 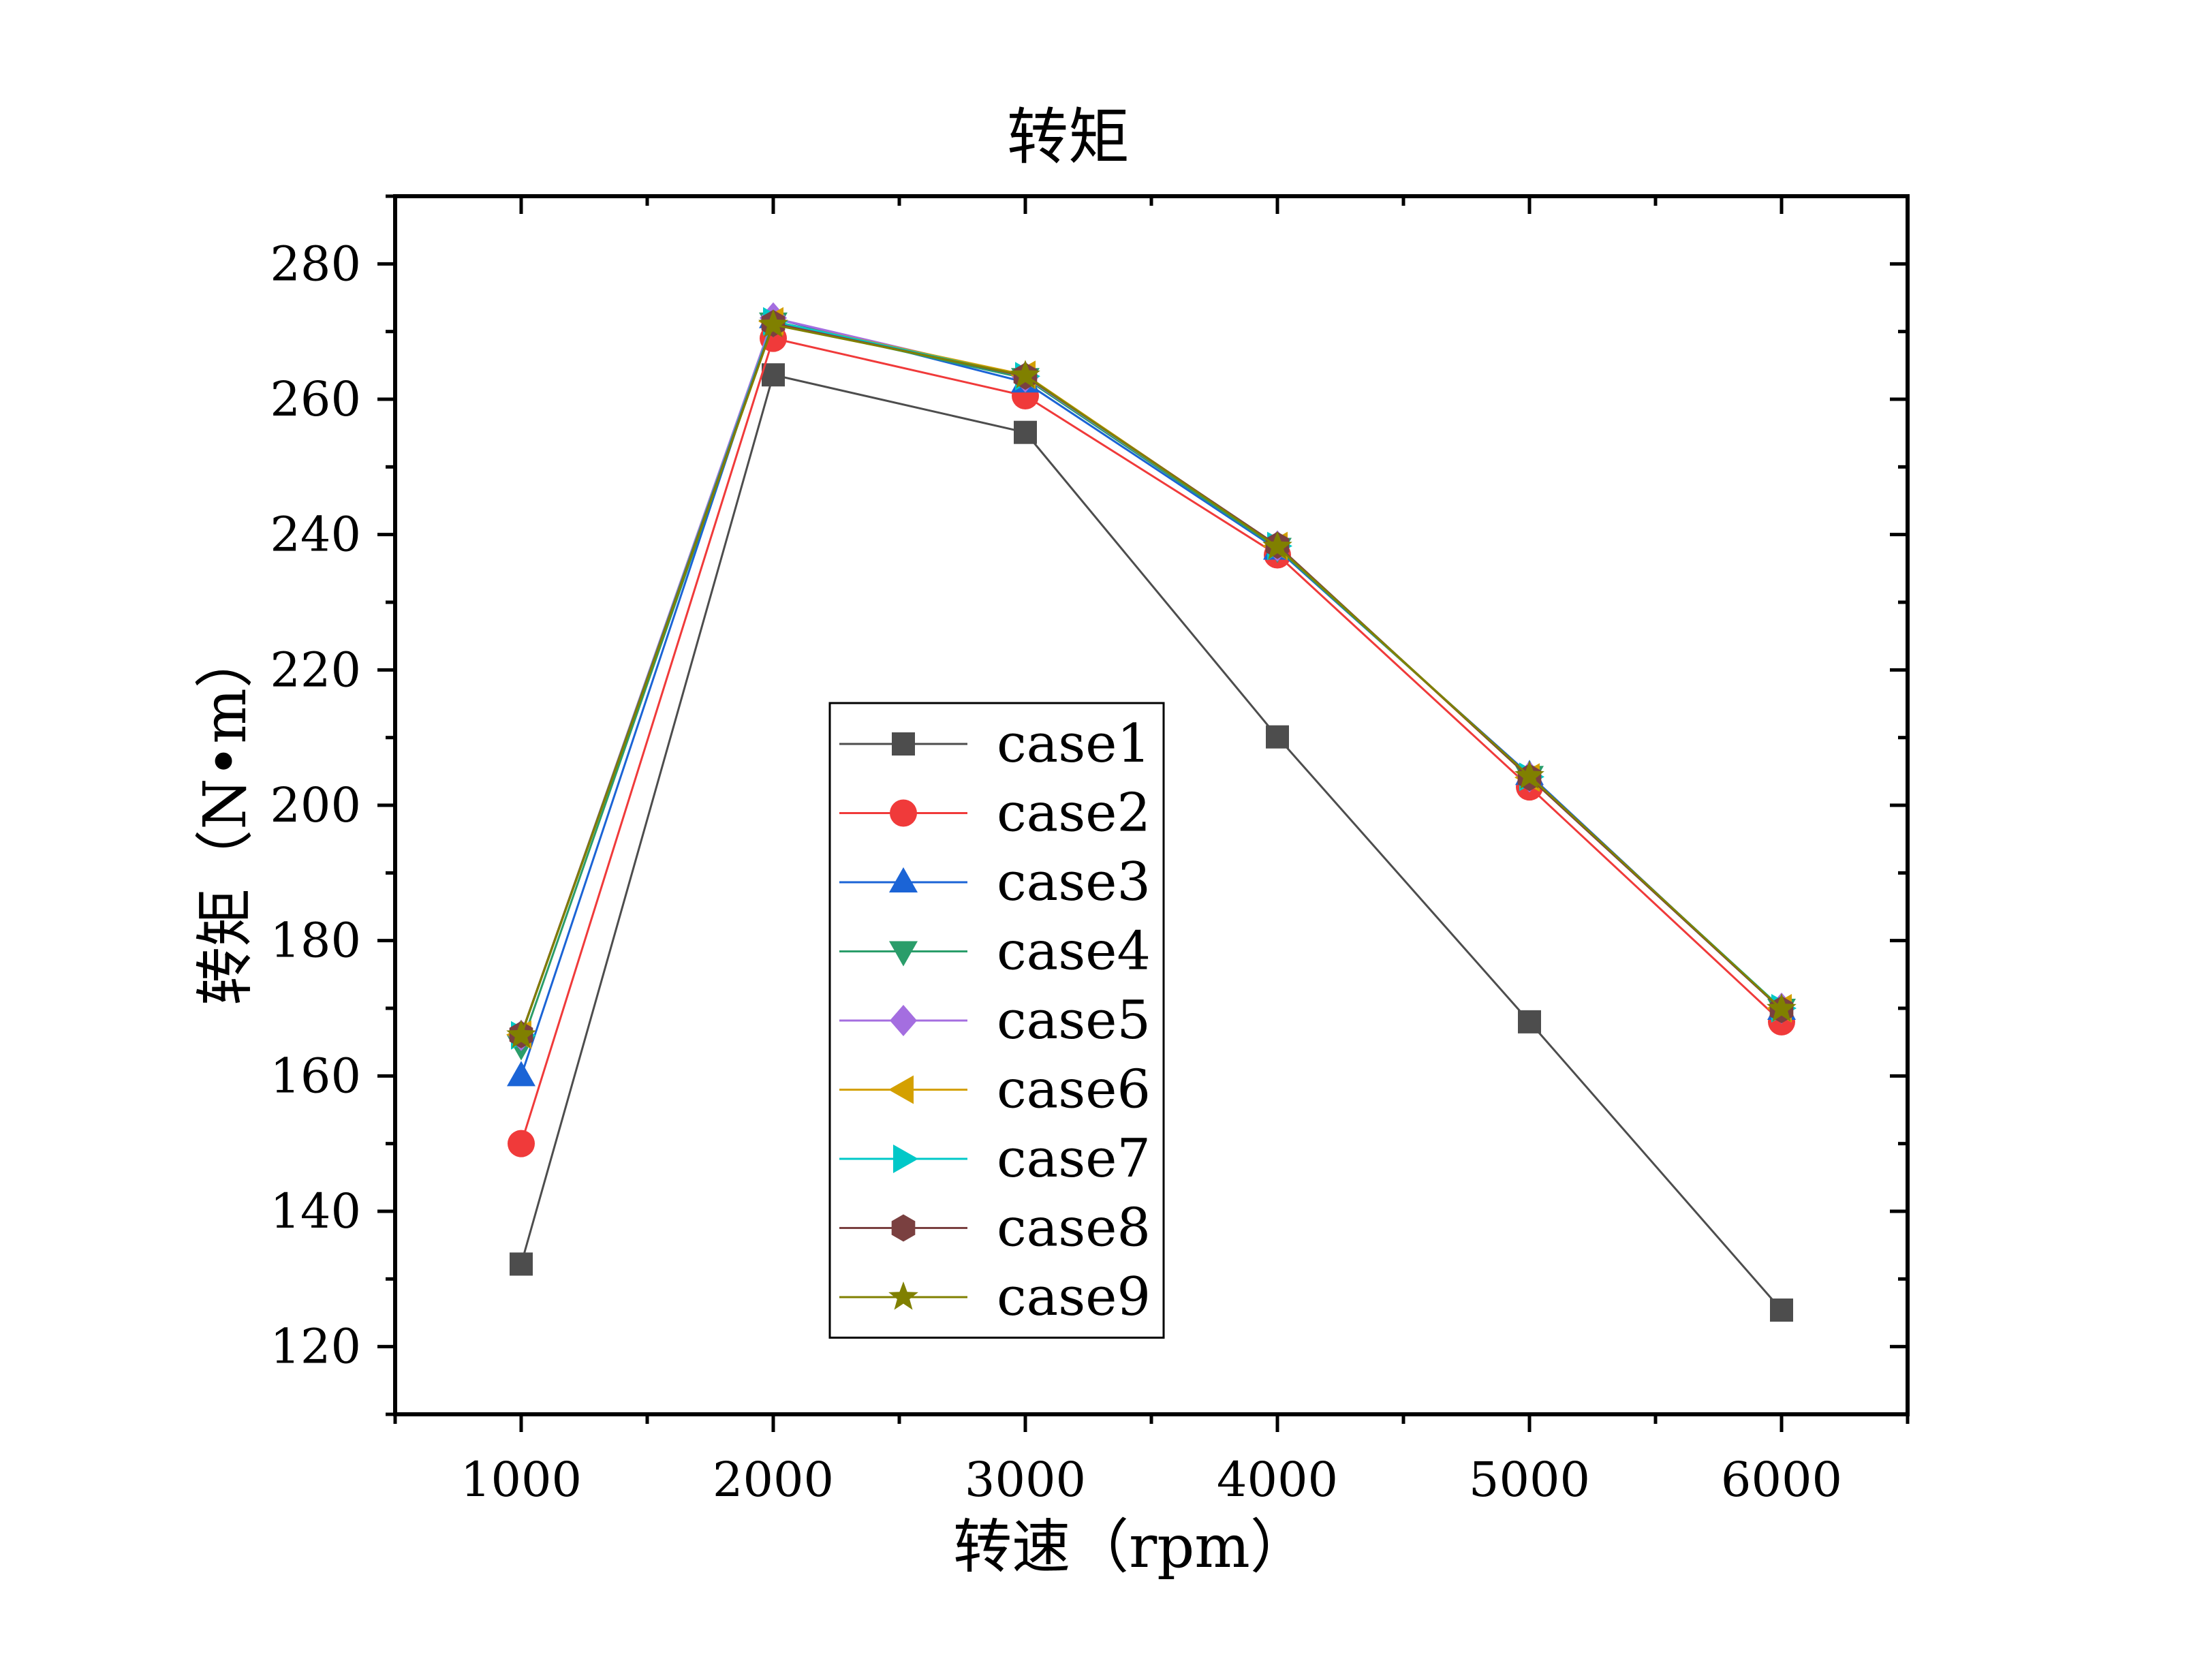 What do you see at coordinates (1074, 1228) in the screenshot?
I see `legend-label: case8` at bounding box center [1074, 1228].